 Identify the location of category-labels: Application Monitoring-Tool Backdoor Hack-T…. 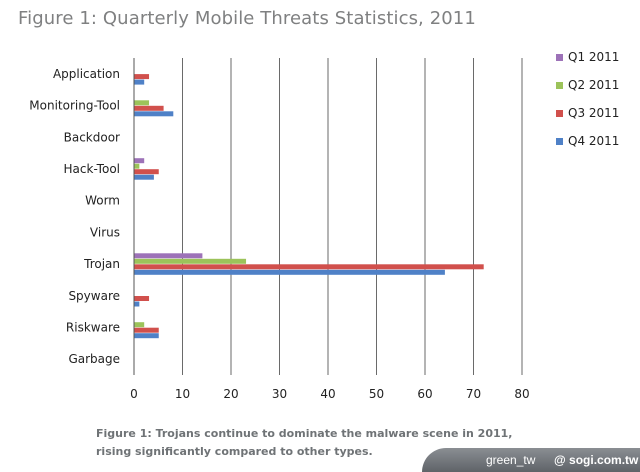
(74, 216).